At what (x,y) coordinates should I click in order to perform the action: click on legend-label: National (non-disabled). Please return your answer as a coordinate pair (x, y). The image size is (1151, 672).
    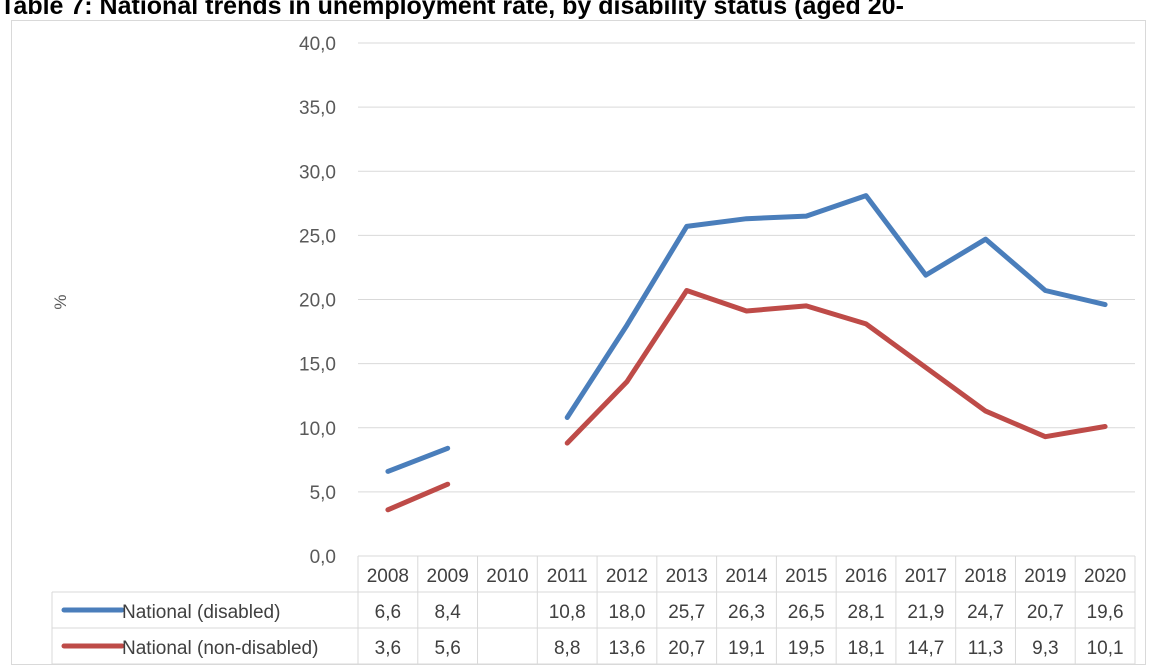
    Looking at the image, I should click on (220, 648).